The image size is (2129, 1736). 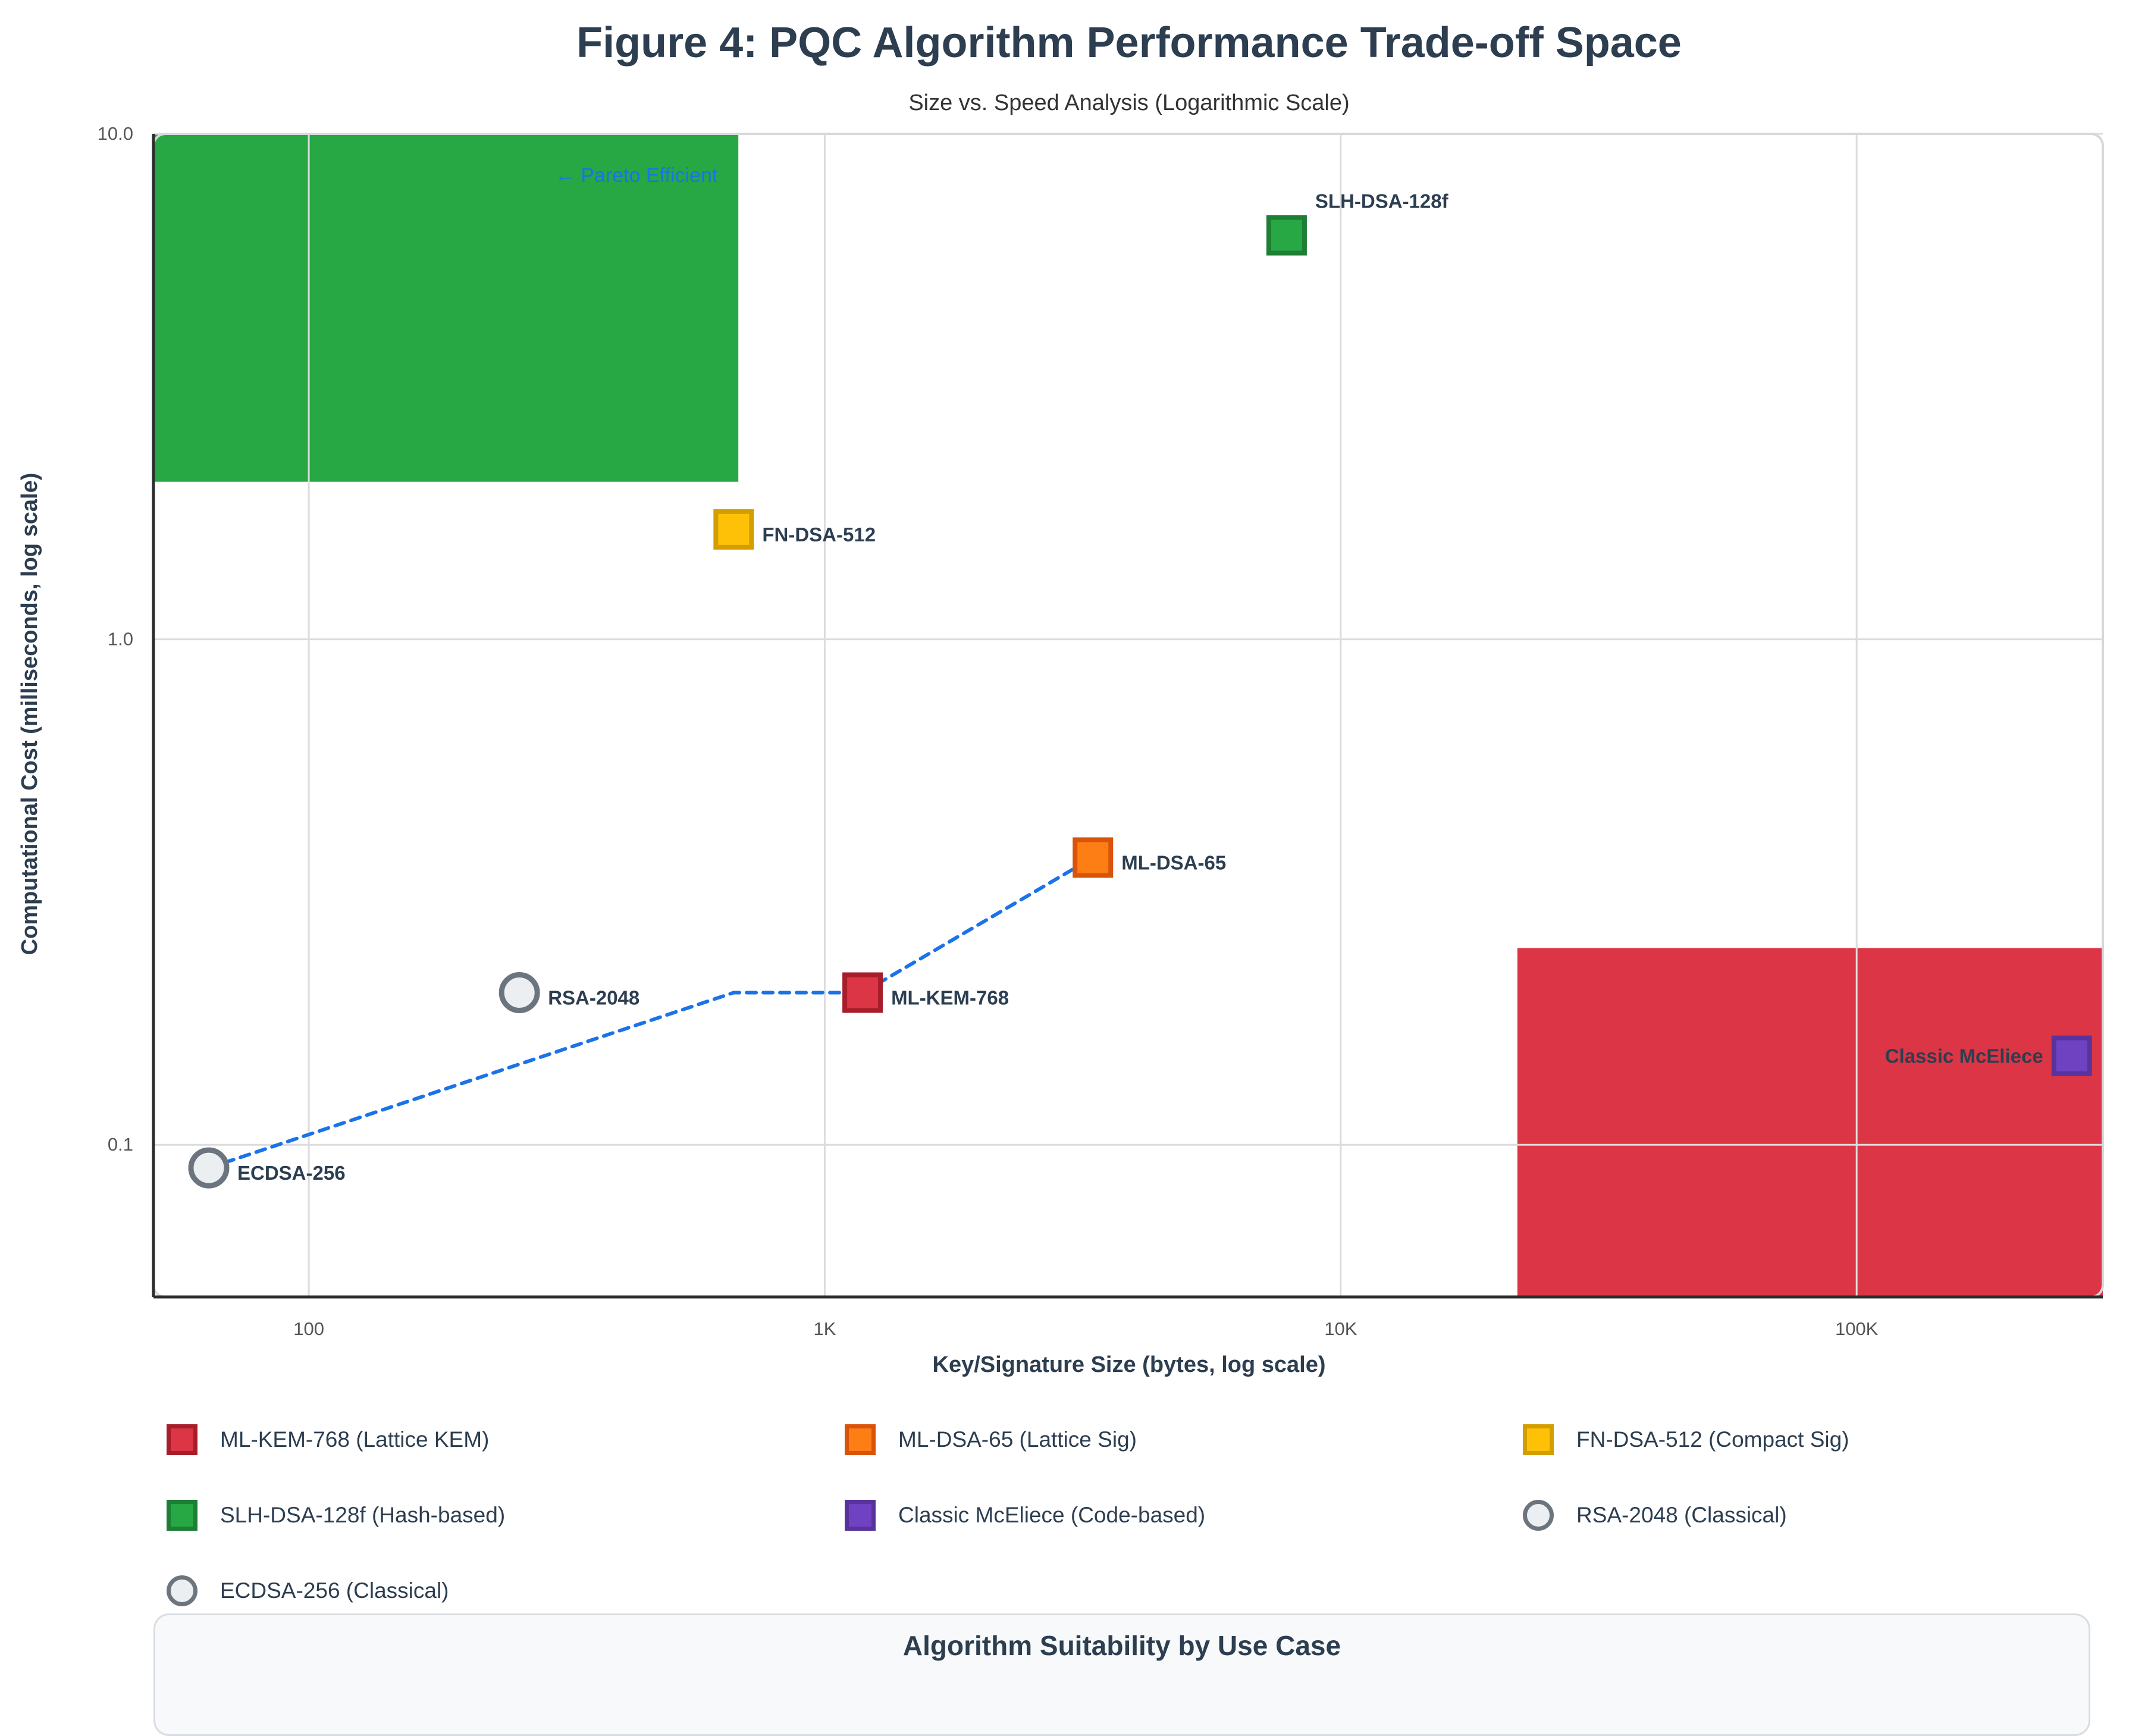 I want to click on point-classic-mceliece, so click(x=2071, y=1055).